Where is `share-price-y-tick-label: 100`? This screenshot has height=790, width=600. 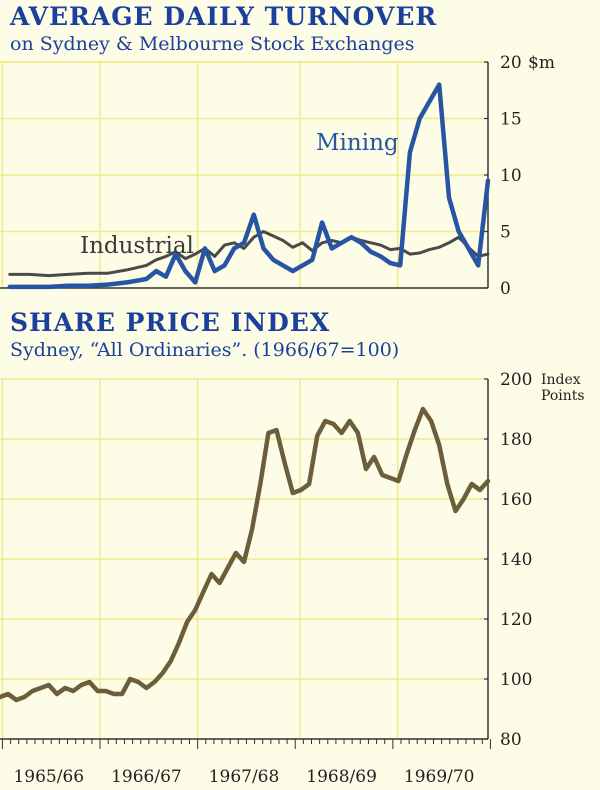
share-price-y-tick-label: 100 is located at coordinates (516, 680).